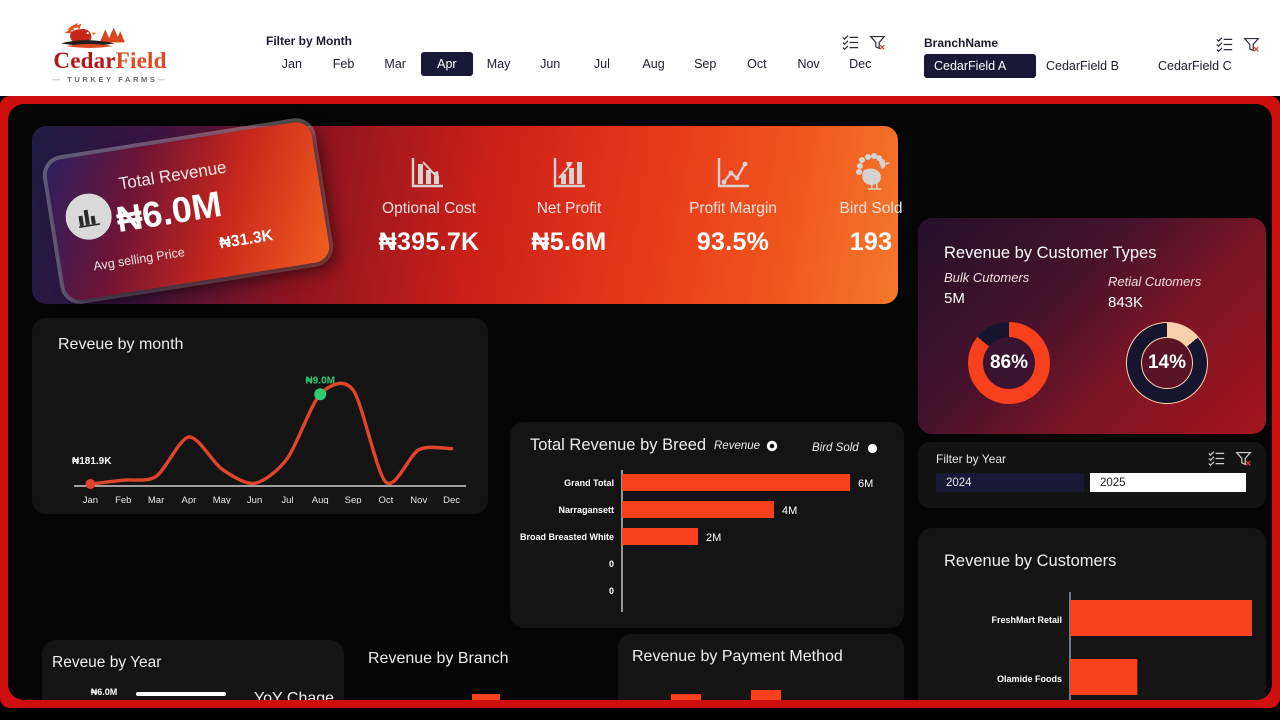 The height and width of the screenshot is (720, 1280). I want to click on month-chip-sep: Sep, so click(705, 64).